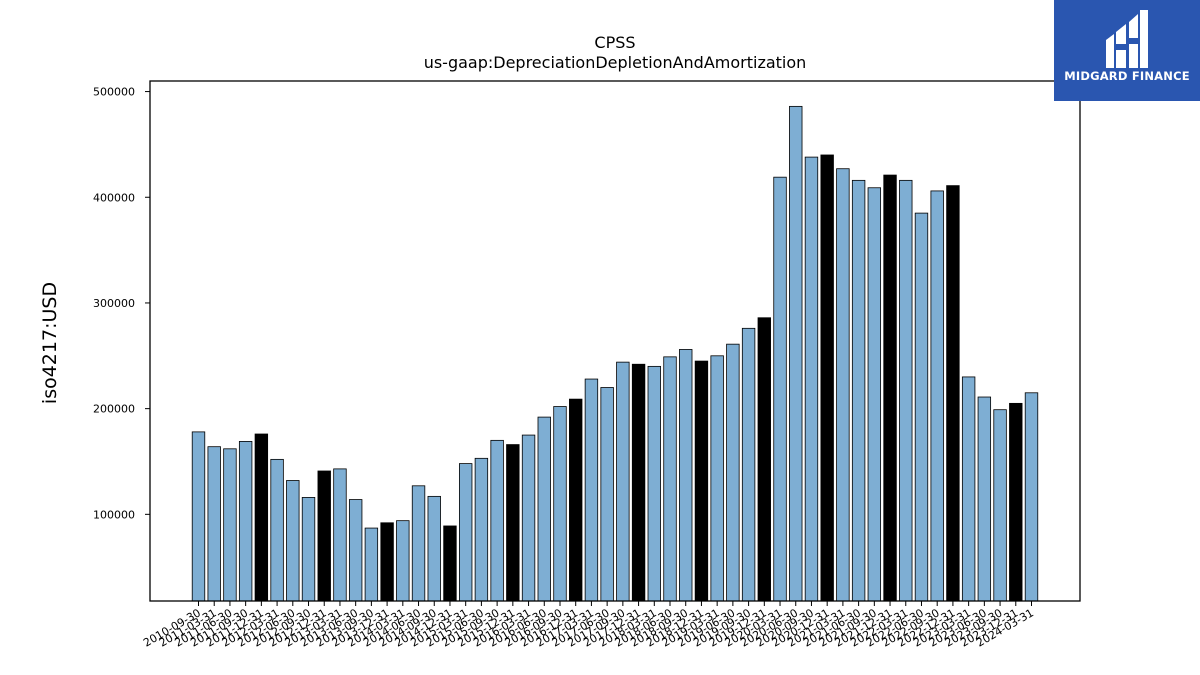  Describe the element at coordinates (114, 409) in the screenshot. I see `y-tick-label: 200000` at that location.